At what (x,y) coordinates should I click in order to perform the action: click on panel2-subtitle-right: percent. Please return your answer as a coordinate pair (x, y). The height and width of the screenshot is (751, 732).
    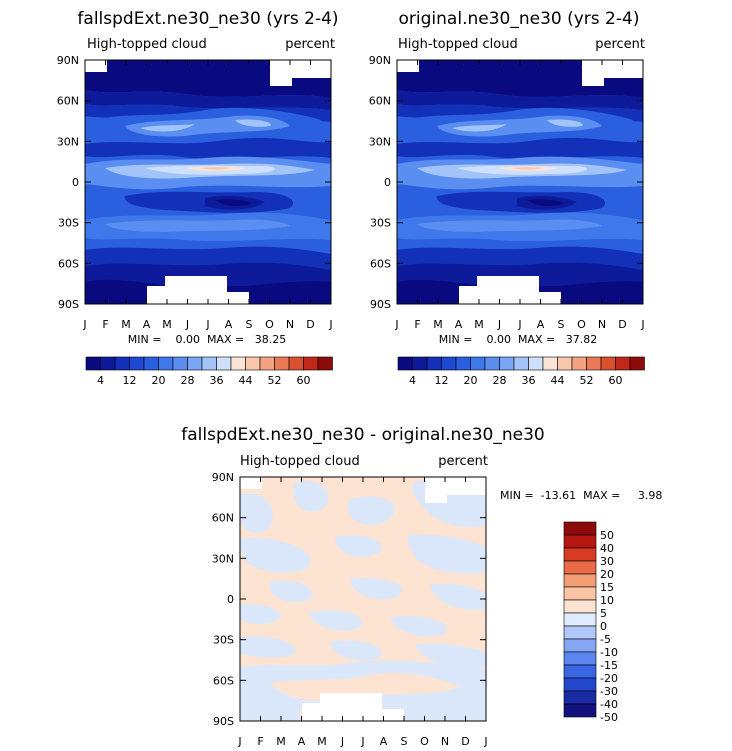
    Looking at the image, I should click on (620, 44).